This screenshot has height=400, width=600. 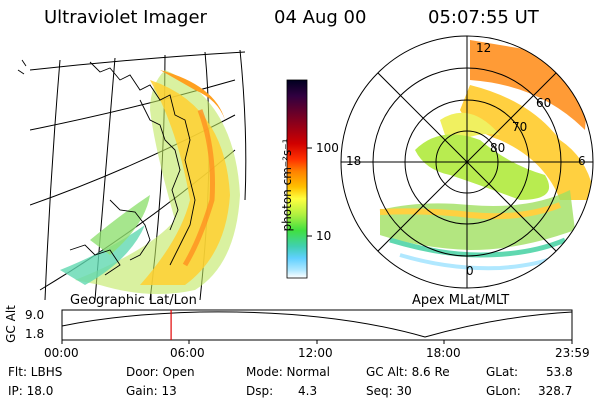 What do you see at coordinates (308, 391) in the screenshot?
I see `dsp-value: 4.3` at bounding box center [308, 391].